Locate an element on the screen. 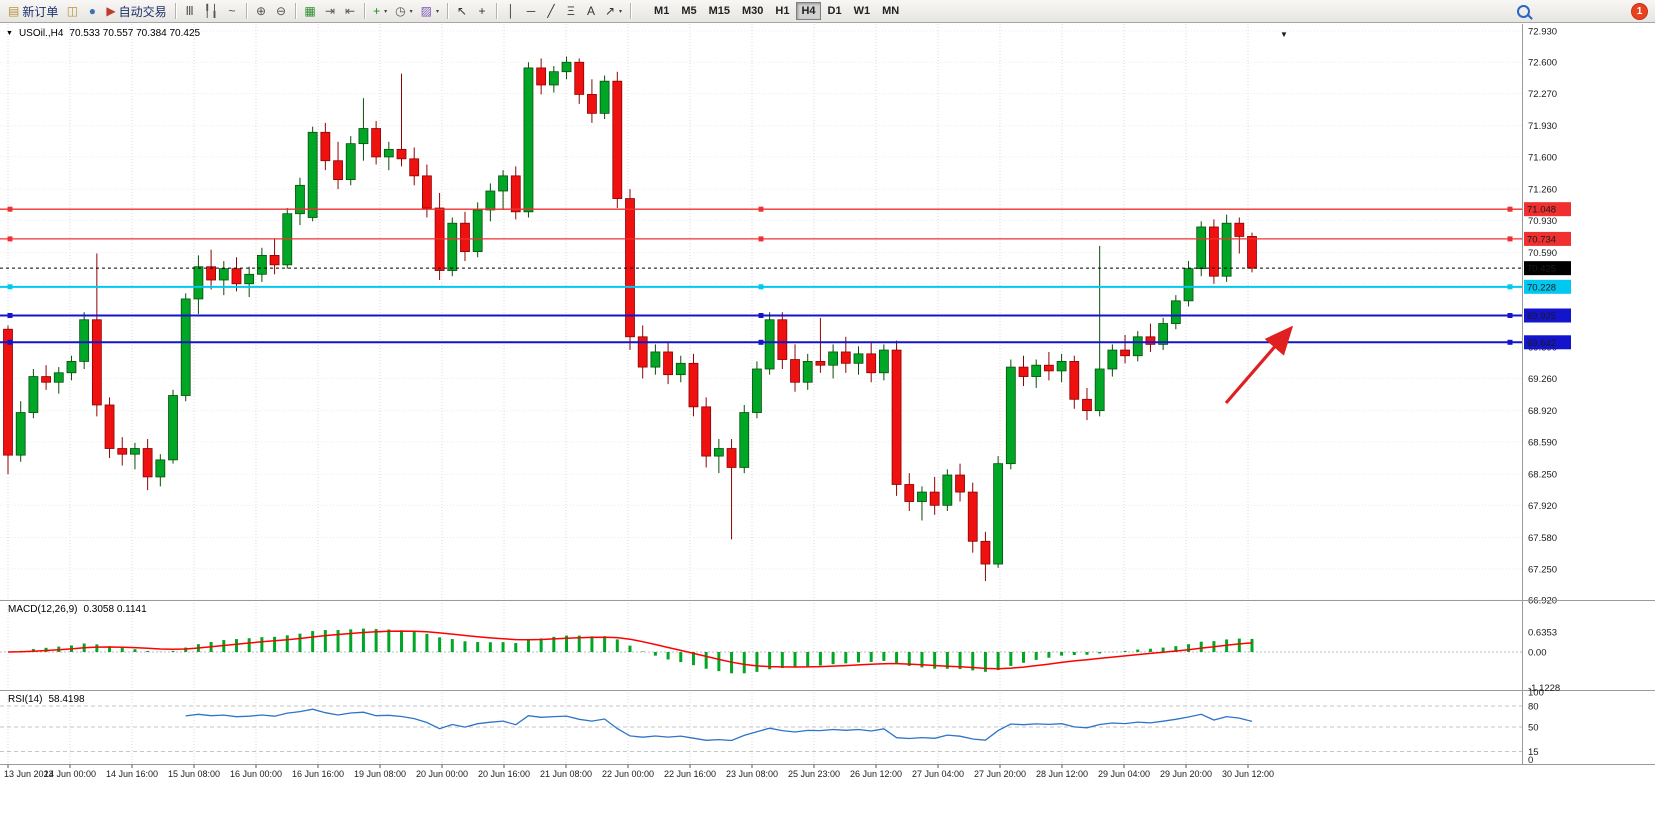 The image size is (1655, 829). toolbar-buttons: ▤ 新订单 ◫ ● ▶ 自动交易 Ⅲ ╿╽ ~ ⊕ ⊖ ▦ ⇥ ⇤ + ▾ ◷ ▾ ▨ ▾ ↖ + │ ─ ╱ Ξ A ↗ ▾ is located at coordinates (319, 11).